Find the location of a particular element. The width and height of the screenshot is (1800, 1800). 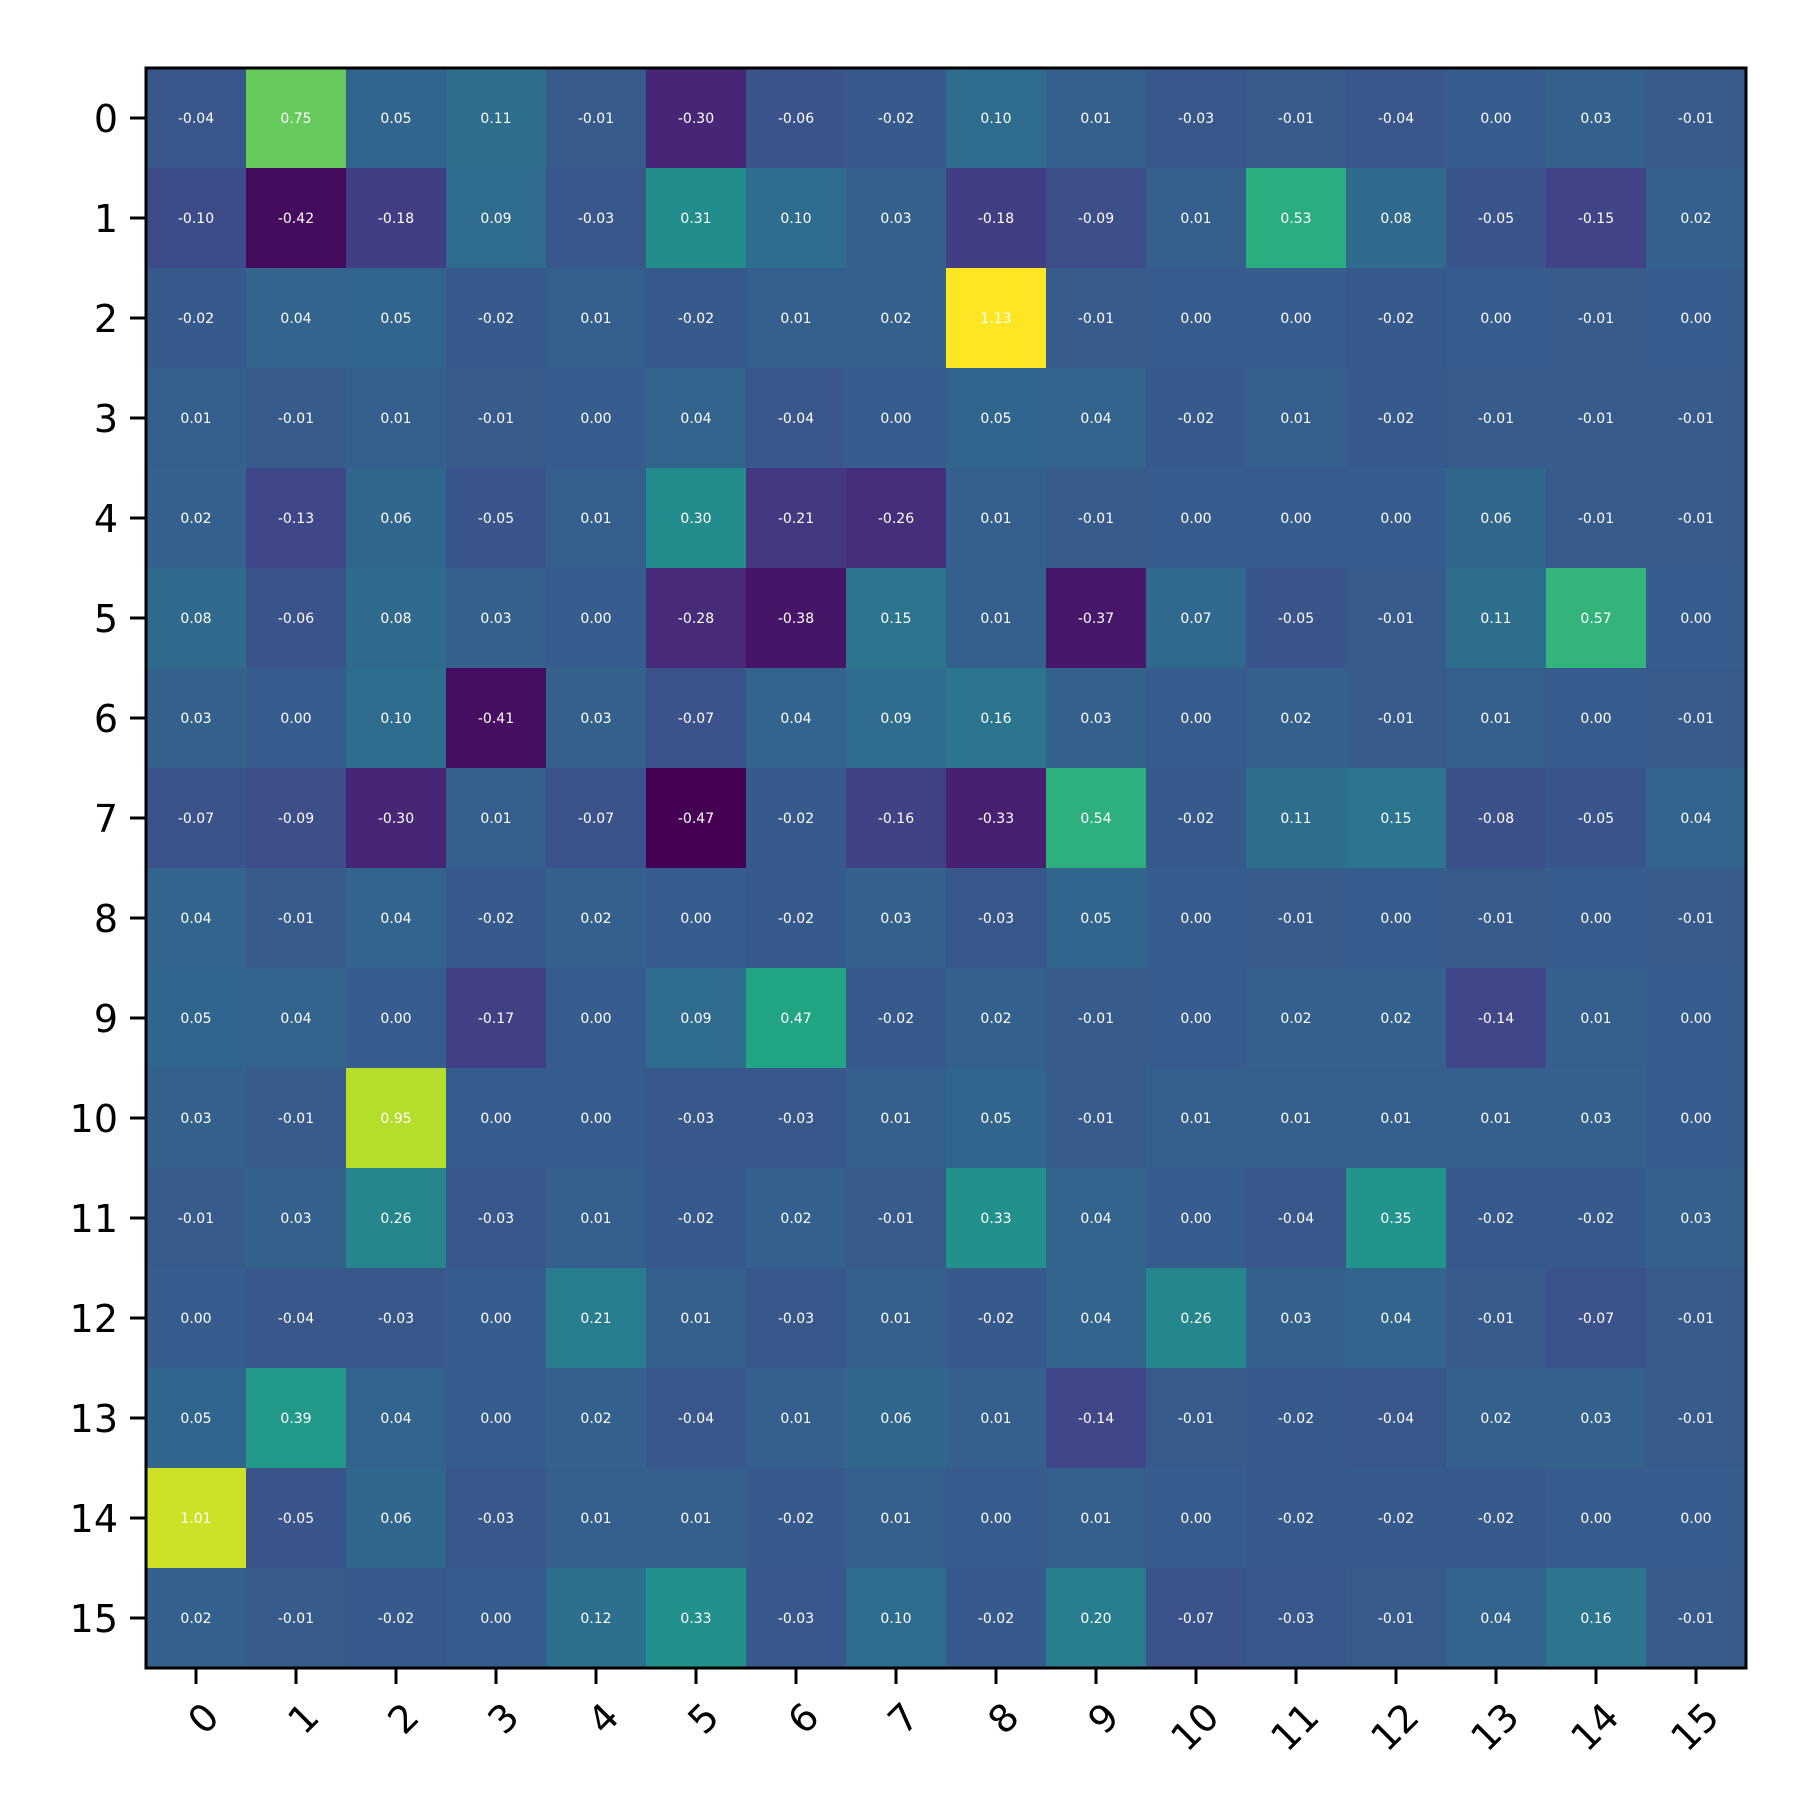

cell-value-label: -0.18 is located at coordinates (996, 219).